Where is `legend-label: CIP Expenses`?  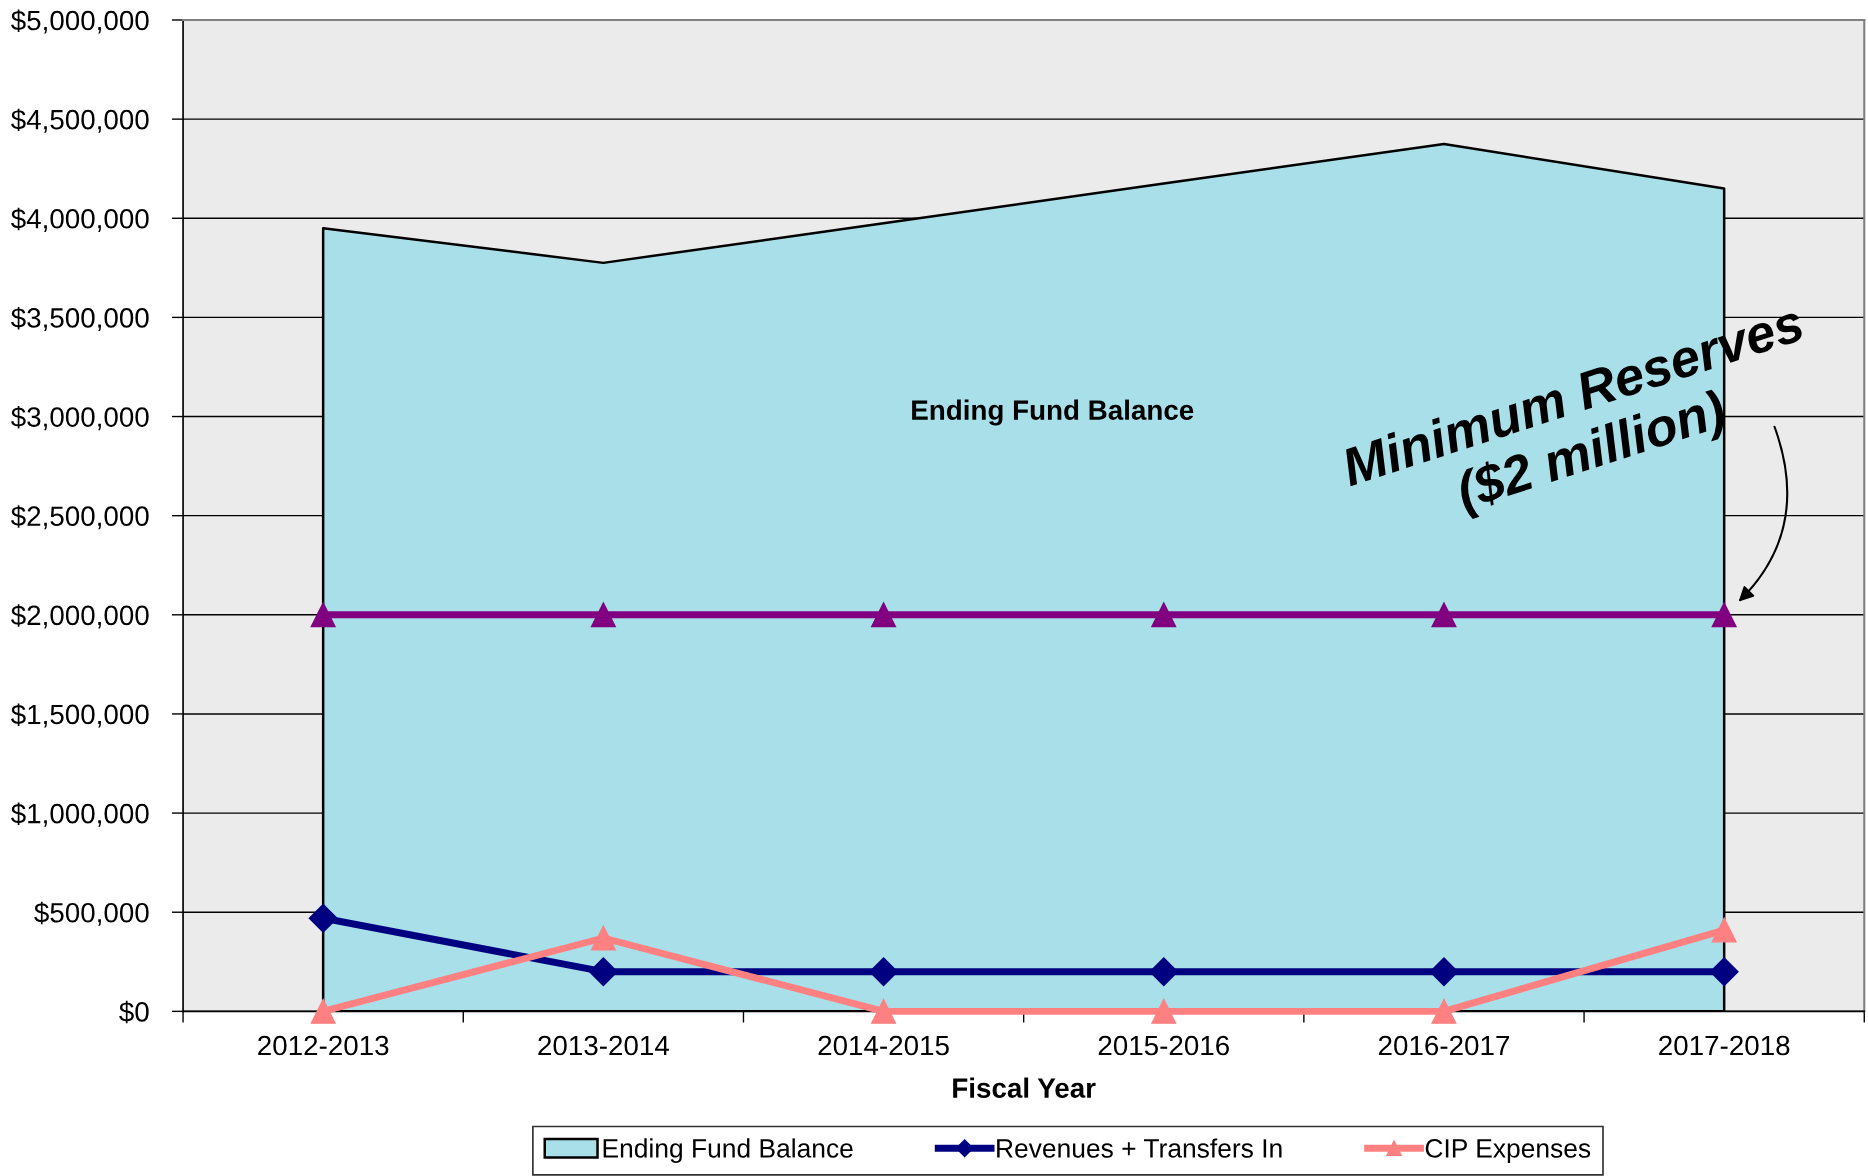 legend-label: CIP Expenses is located at coordinates (1508, 1151).